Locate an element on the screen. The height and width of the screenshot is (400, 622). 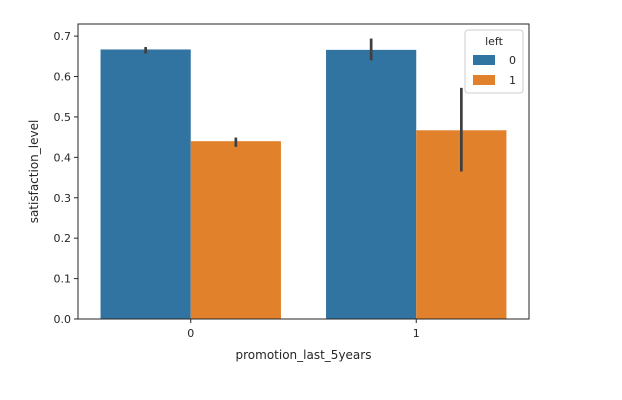
x-axis-label: promotion_last_5years is located at coordinates (304, 355).